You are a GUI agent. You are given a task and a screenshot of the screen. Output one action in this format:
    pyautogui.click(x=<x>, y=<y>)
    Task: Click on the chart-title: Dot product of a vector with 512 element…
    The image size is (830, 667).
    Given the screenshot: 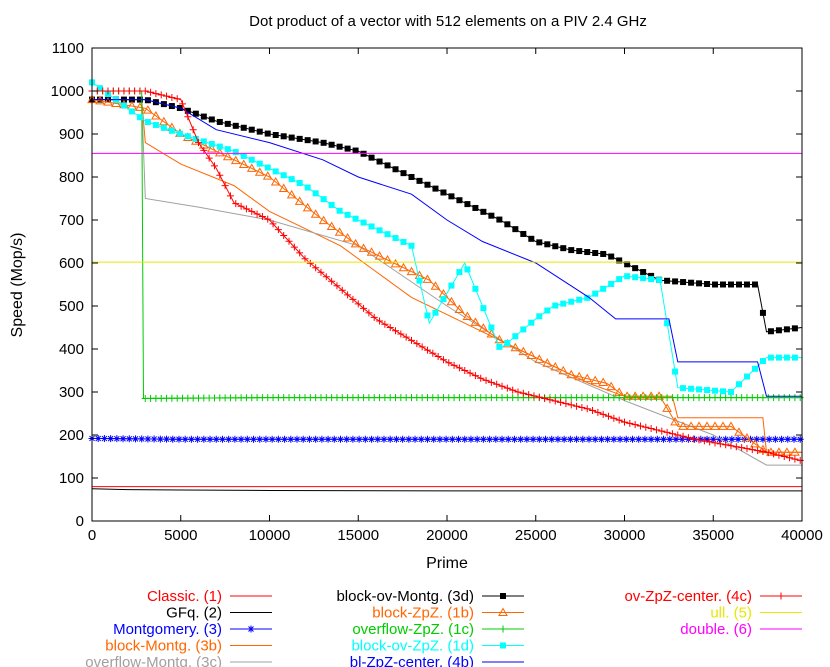 What is the action you would take?
    pyautogui.click(x=448, y=21)
    